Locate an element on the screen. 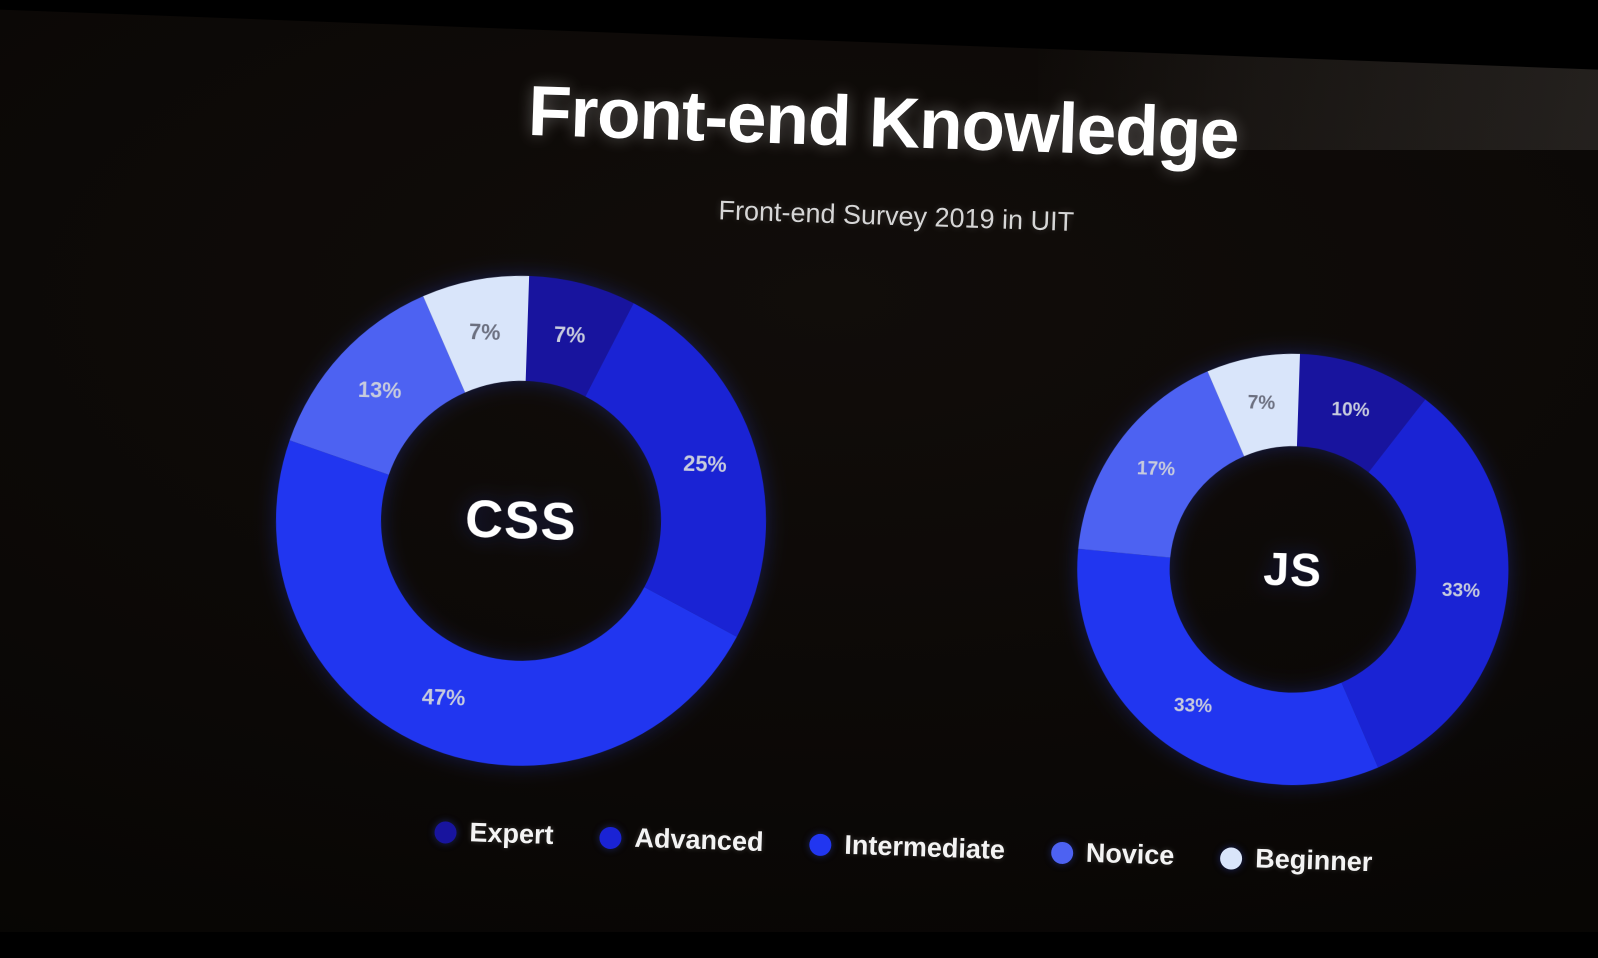  legend-item-expert: Expert is located at coordinates (494, 833).